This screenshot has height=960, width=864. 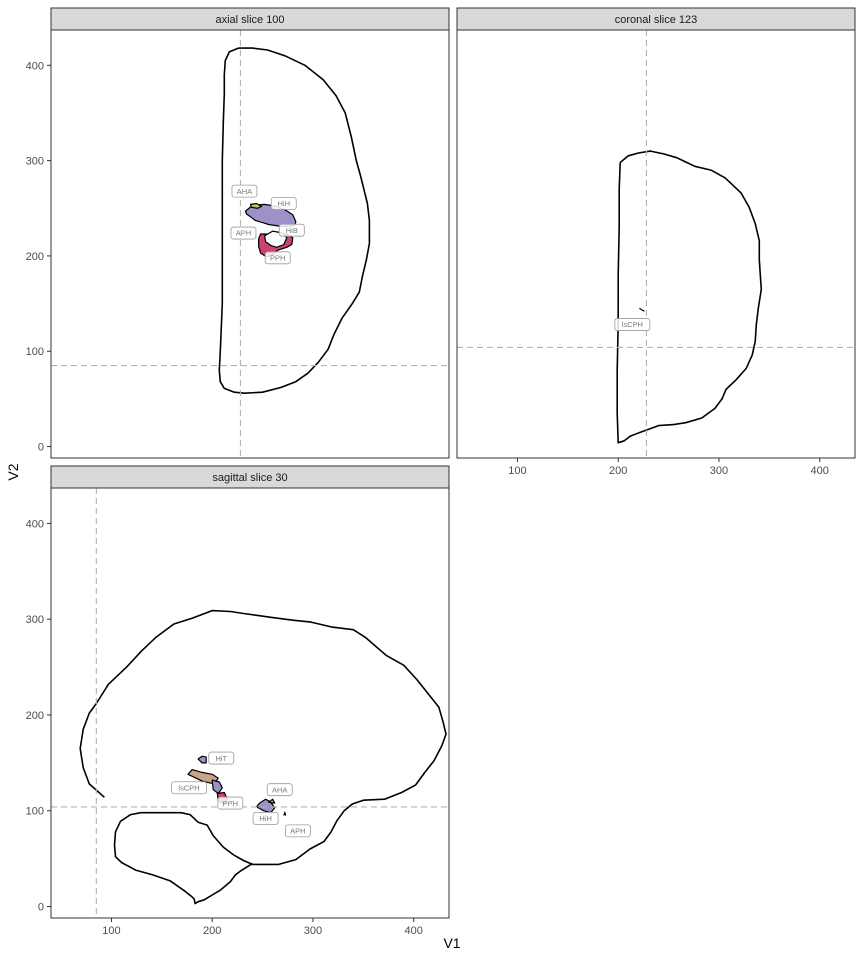 What do you see at coordinates (451, 943) in the screenshot?
I see `x-axis-title: V1` at bounding box center [451, 943].